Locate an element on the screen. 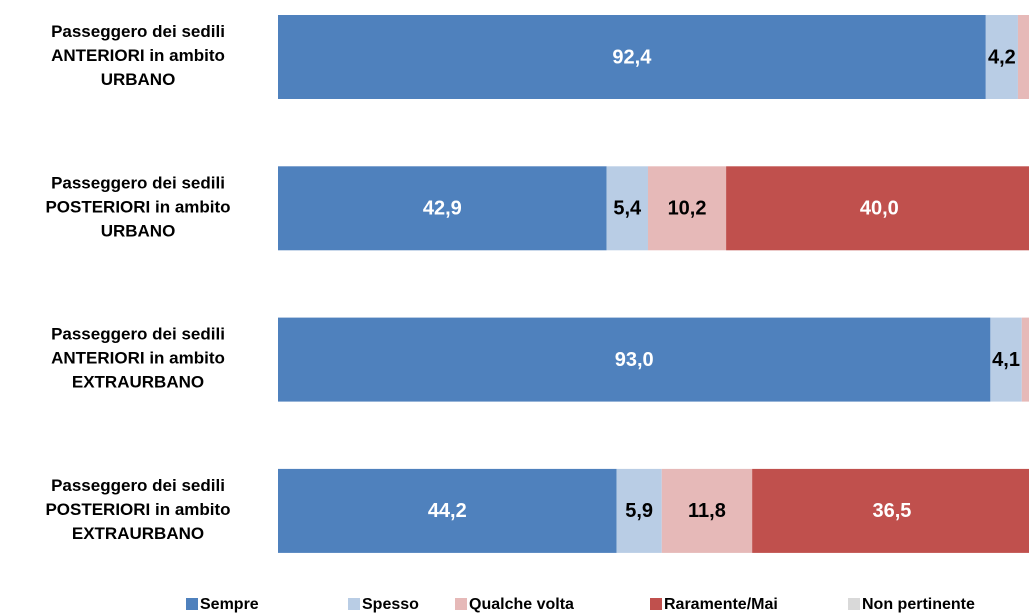 The width and height of the screenshot is (1029, 615). data-label: 5,4 is located at coordinates (627, 209).